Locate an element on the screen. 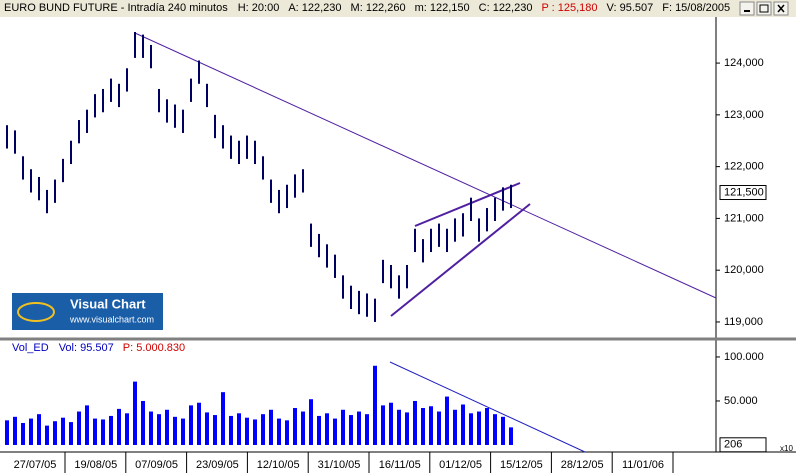 This screenshot has width=796, height=473. y-tick-label: 100.000 is located at coordinates (744, 357).